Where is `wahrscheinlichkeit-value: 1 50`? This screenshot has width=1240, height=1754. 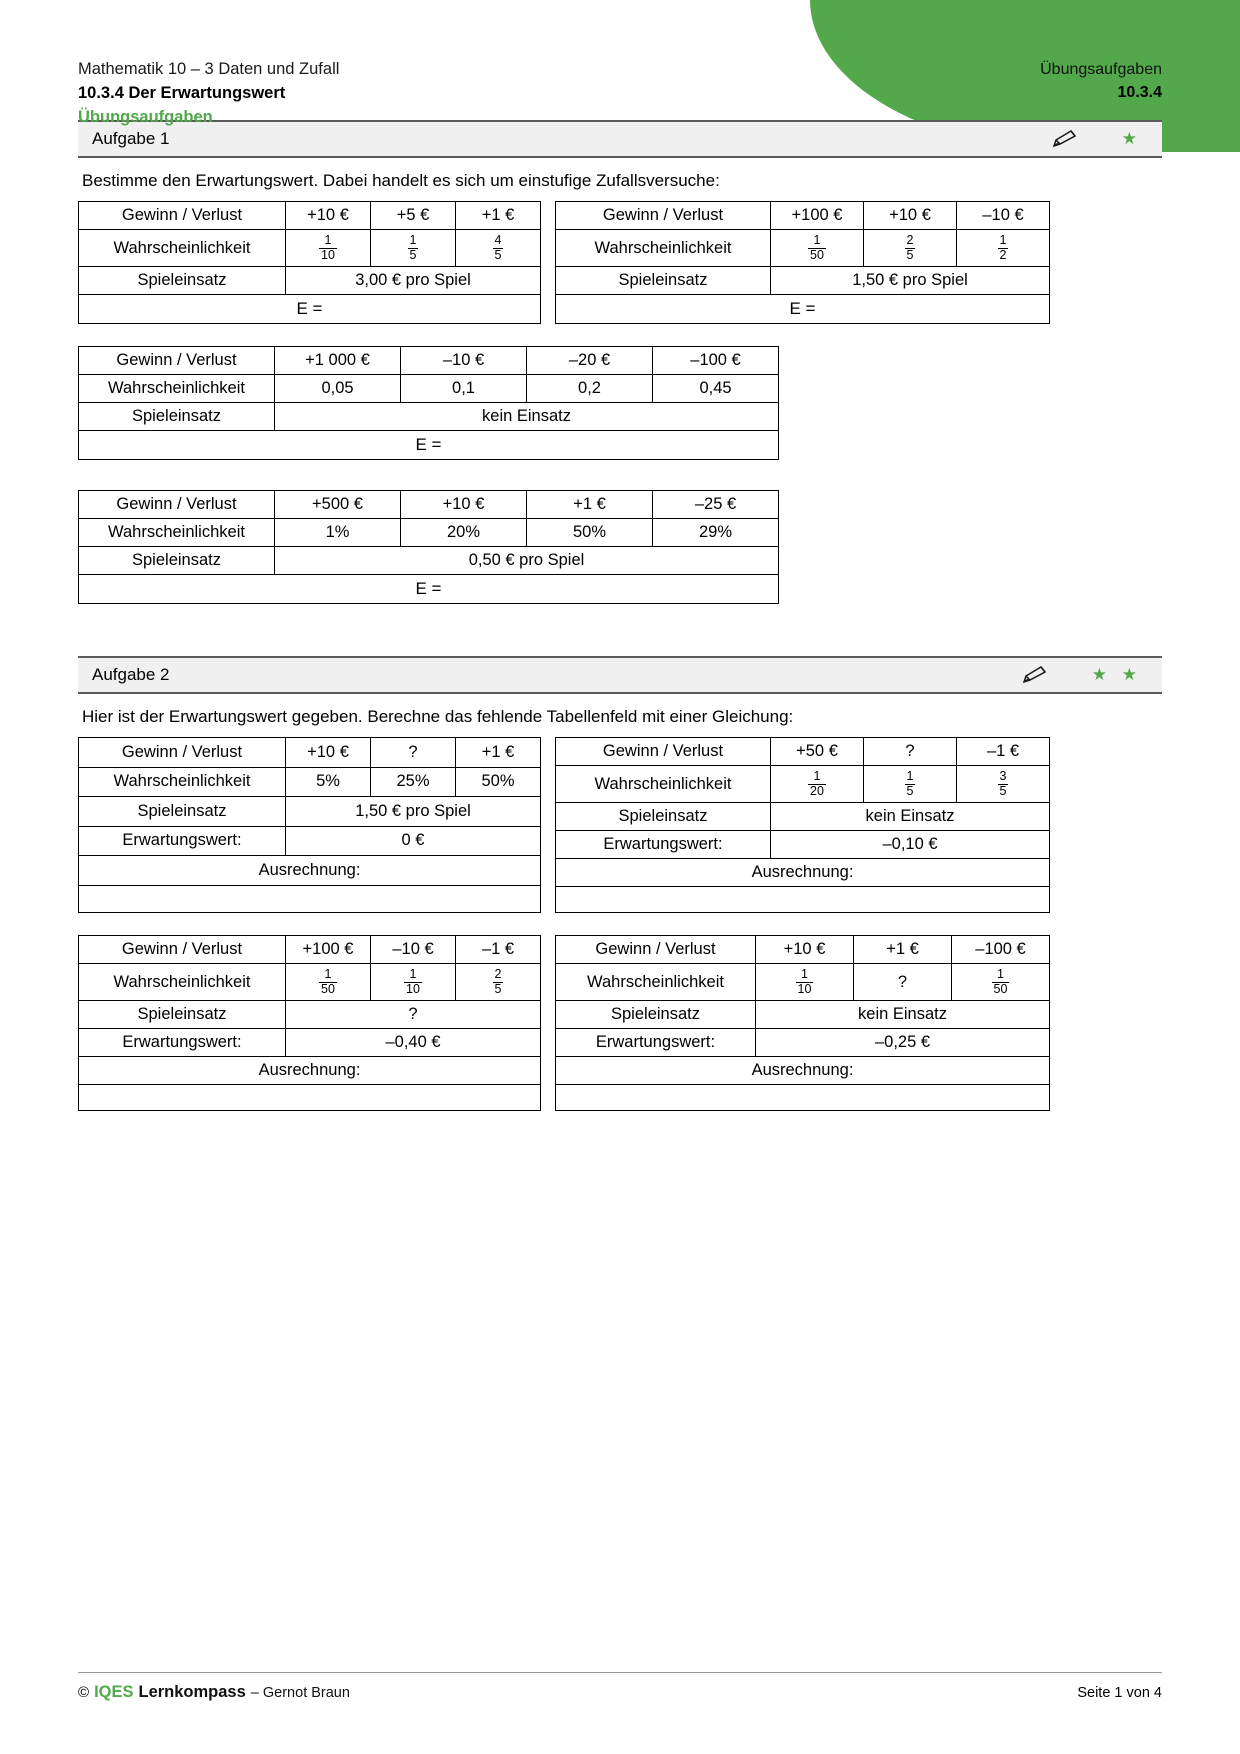 wahrscheinlichkeit-value: 1 50 is located at coordinates (817, 248).